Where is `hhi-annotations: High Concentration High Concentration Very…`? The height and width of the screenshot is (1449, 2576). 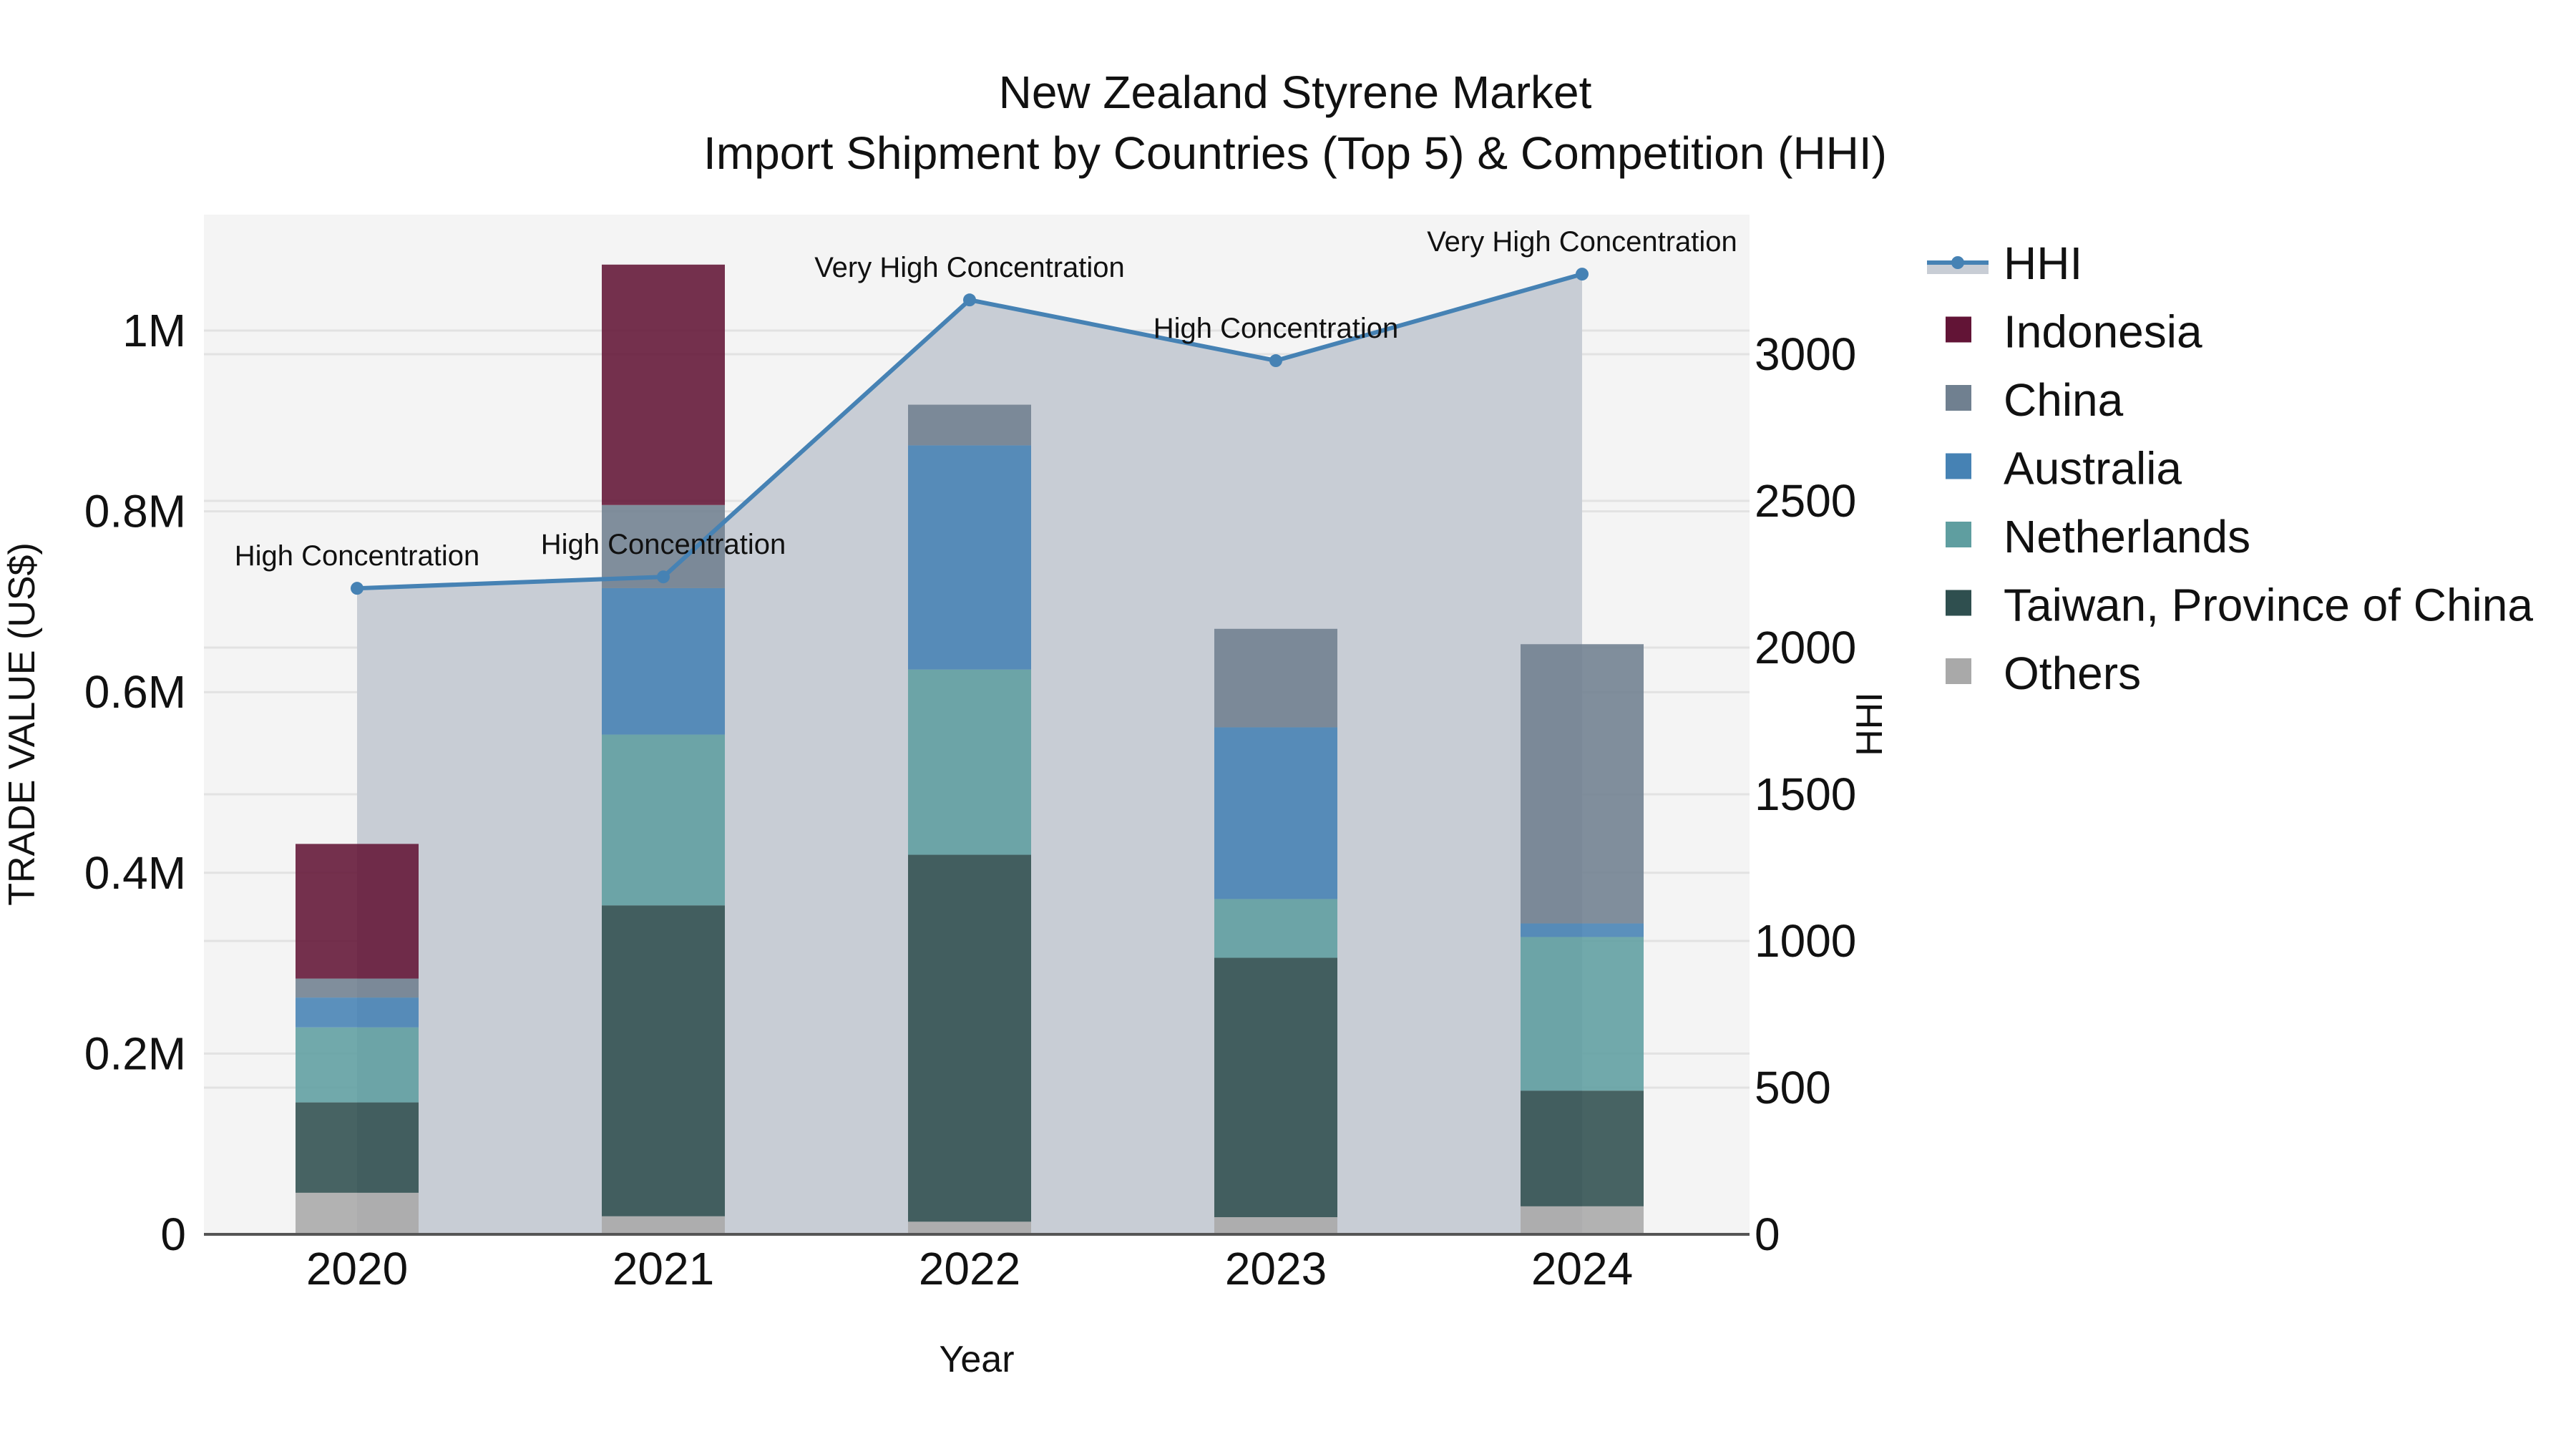
hhi-annotations: High Concentration High Concentration Very… is located at coordinates (986, 399).